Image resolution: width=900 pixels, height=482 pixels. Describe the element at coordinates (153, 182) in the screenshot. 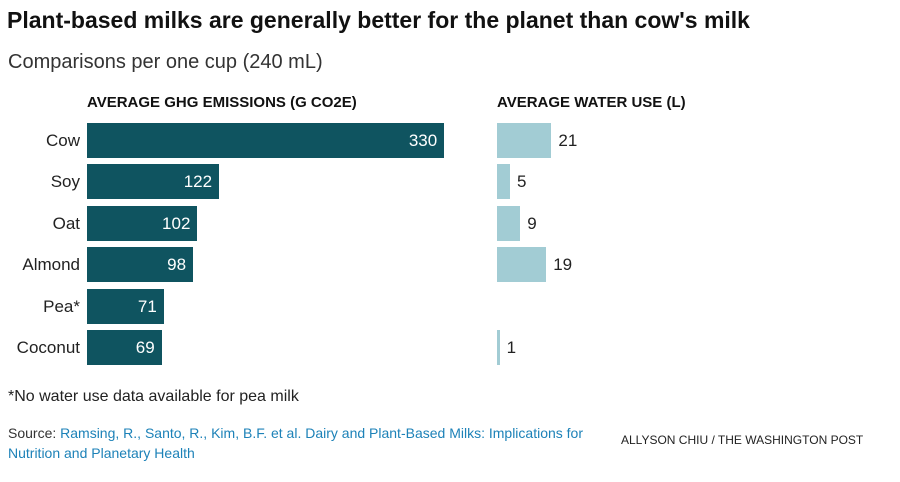

I see `ghg-bar-soy` at that location.